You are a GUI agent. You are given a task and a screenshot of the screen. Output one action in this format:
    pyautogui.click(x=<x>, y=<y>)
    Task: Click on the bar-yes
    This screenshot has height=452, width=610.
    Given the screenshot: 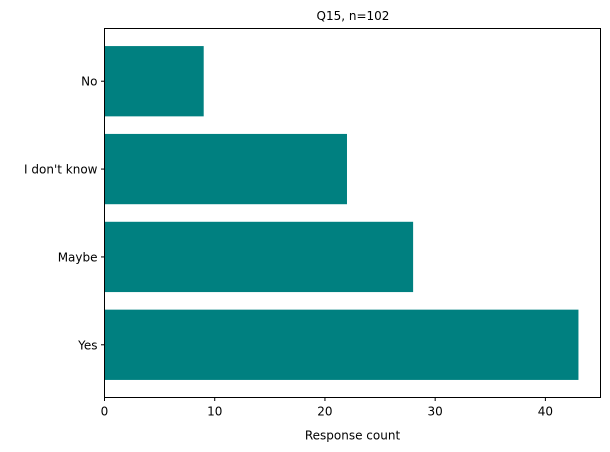 What is the action you would take?
    pyautogui.click(x=341, y=344)
    